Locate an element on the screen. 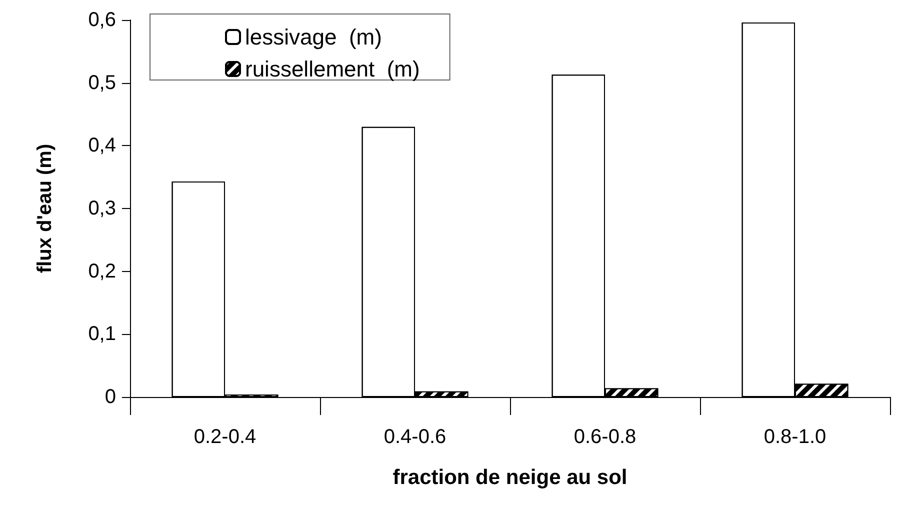 The height and width of the screenshot is (525, 898). x-axis-title: fraction de neige au sol is located at coordinates (510, 477).